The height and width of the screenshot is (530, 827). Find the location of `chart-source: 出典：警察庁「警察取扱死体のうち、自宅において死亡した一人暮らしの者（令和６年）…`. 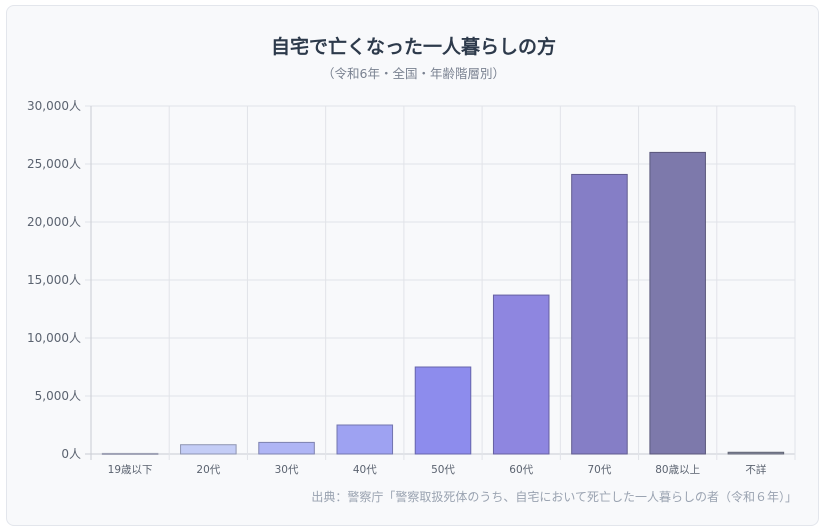

chart-source: 出典：警察庁「警察取扱死体のうち、自宅において死亡した一人暮らしの者（令和６年）… is located at coordinates (554, 497).